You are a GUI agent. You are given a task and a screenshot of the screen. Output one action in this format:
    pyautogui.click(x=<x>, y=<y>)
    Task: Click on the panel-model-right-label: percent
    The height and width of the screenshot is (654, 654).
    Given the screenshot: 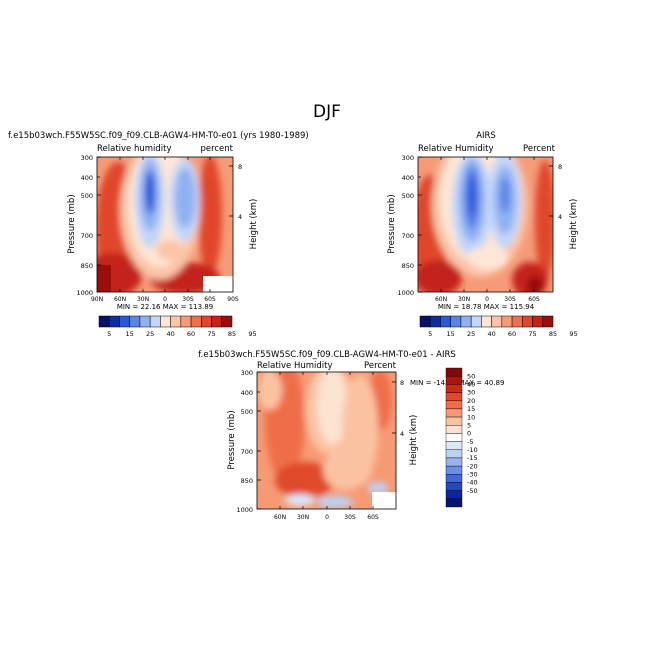 What is the action you would take?
    pyautogui.click(x=216, y=149)
    